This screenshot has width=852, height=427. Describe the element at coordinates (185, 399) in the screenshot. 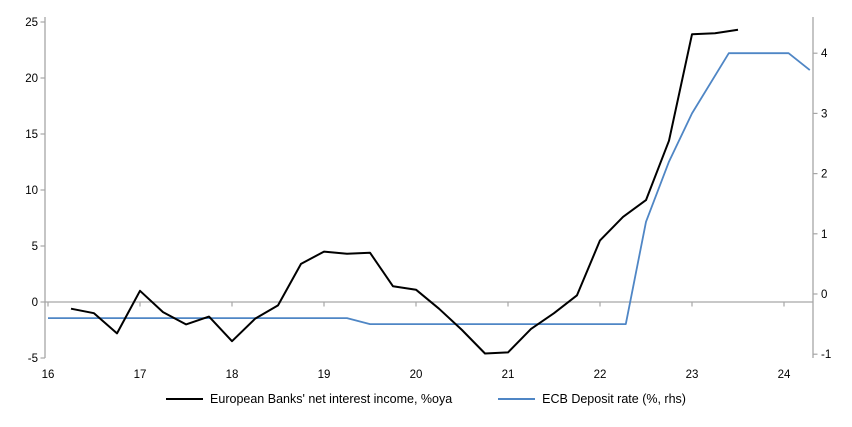

I see `black-line-swatch-icon` at that location.